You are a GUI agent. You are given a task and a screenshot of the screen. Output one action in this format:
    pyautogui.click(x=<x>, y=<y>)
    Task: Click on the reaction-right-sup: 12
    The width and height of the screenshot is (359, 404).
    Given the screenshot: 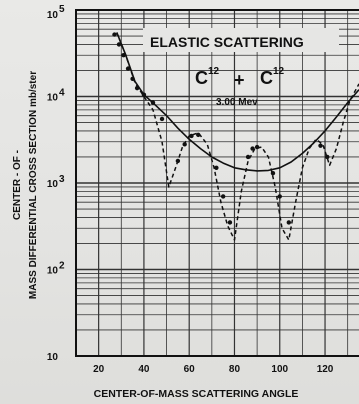 What is the action you would take?
    pyautogui.click(x=279, y=71)
    